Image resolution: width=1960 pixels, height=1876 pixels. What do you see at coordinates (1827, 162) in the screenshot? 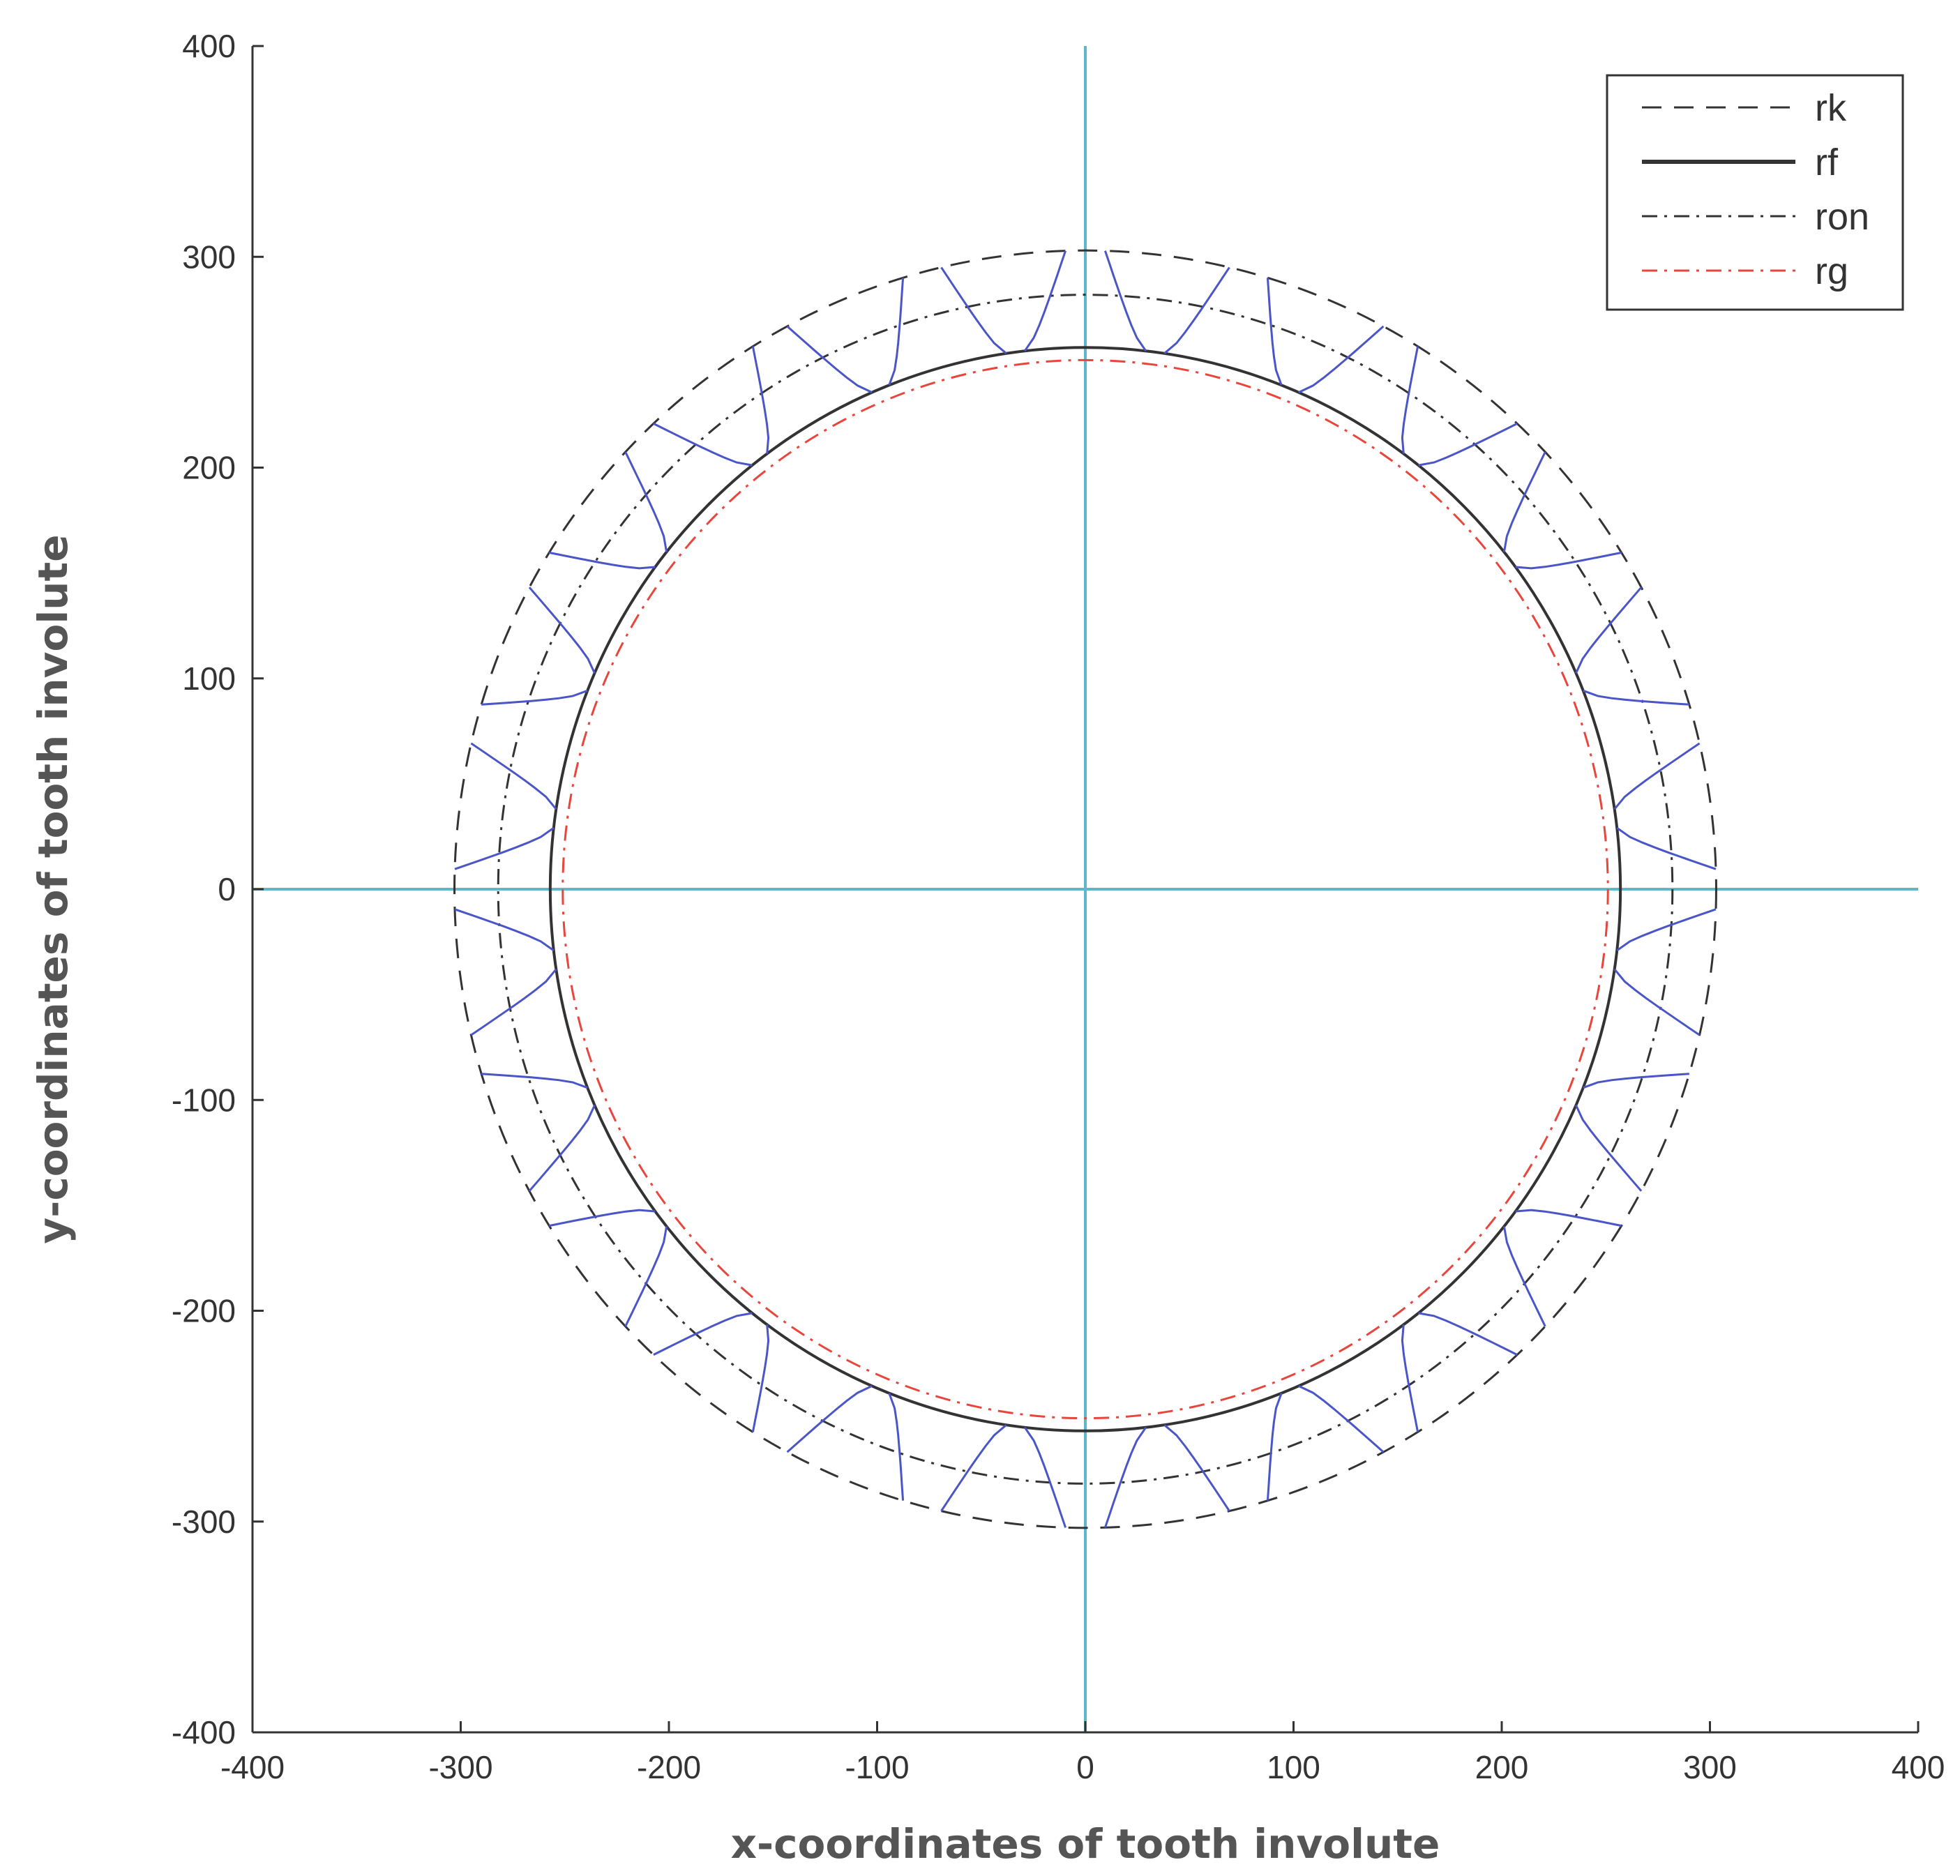
I see `legend-label-rf: rf` at bounding box center [1827, 162].